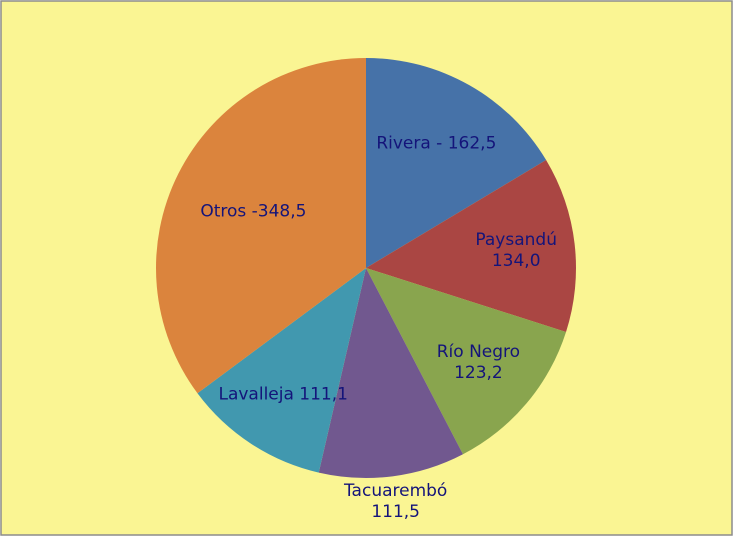 This screenshot has height=536, width=733. Describe the element at coordinates (282, 395) in the screenshot. I see `data-label: Lavalleja 111,1` at that location.